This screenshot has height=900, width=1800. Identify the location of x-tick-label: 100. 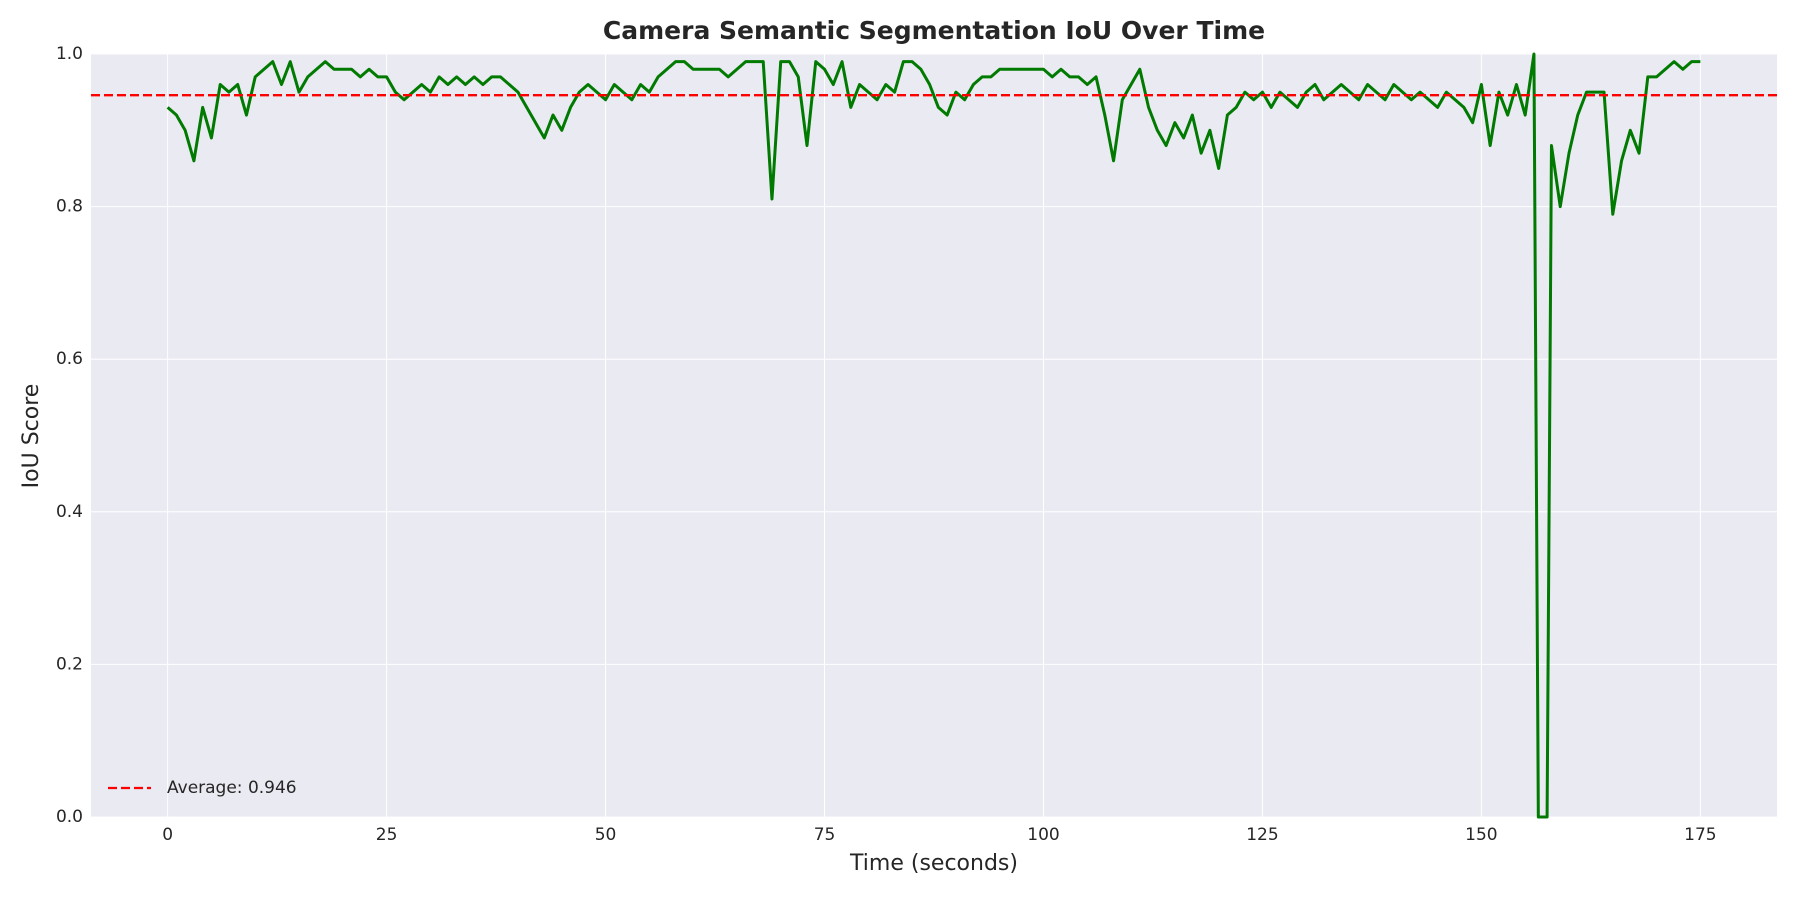
(1043, 835).